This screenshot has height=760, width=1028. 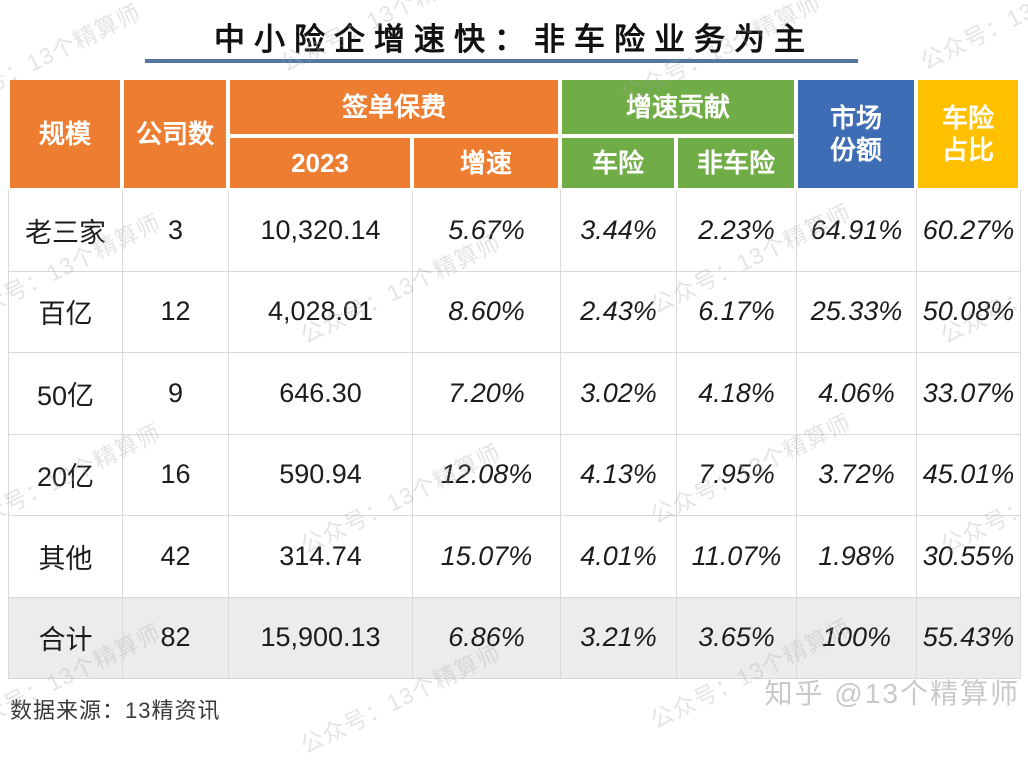 I want to click on header-group-premium: 签单保费, so click(x=394, y=107).